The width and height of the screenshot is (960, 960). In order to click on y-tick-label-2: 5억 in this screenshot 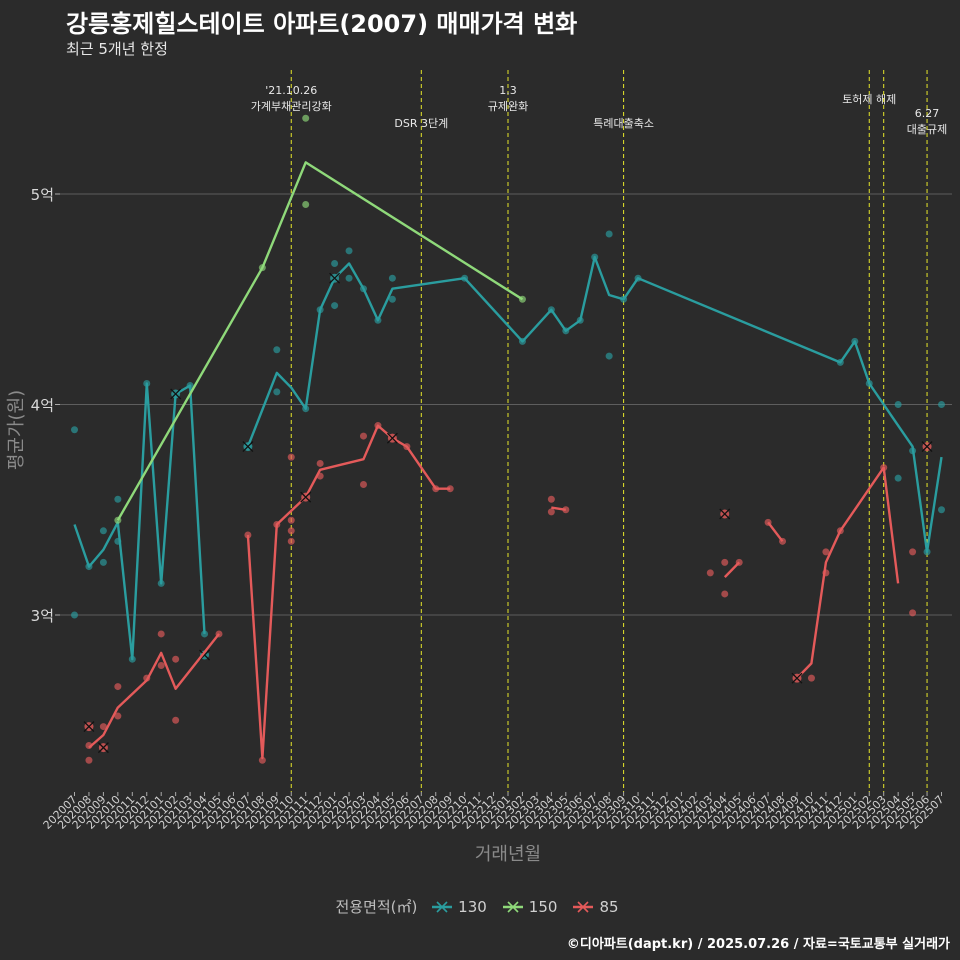, I will do `click(42, 195)`.